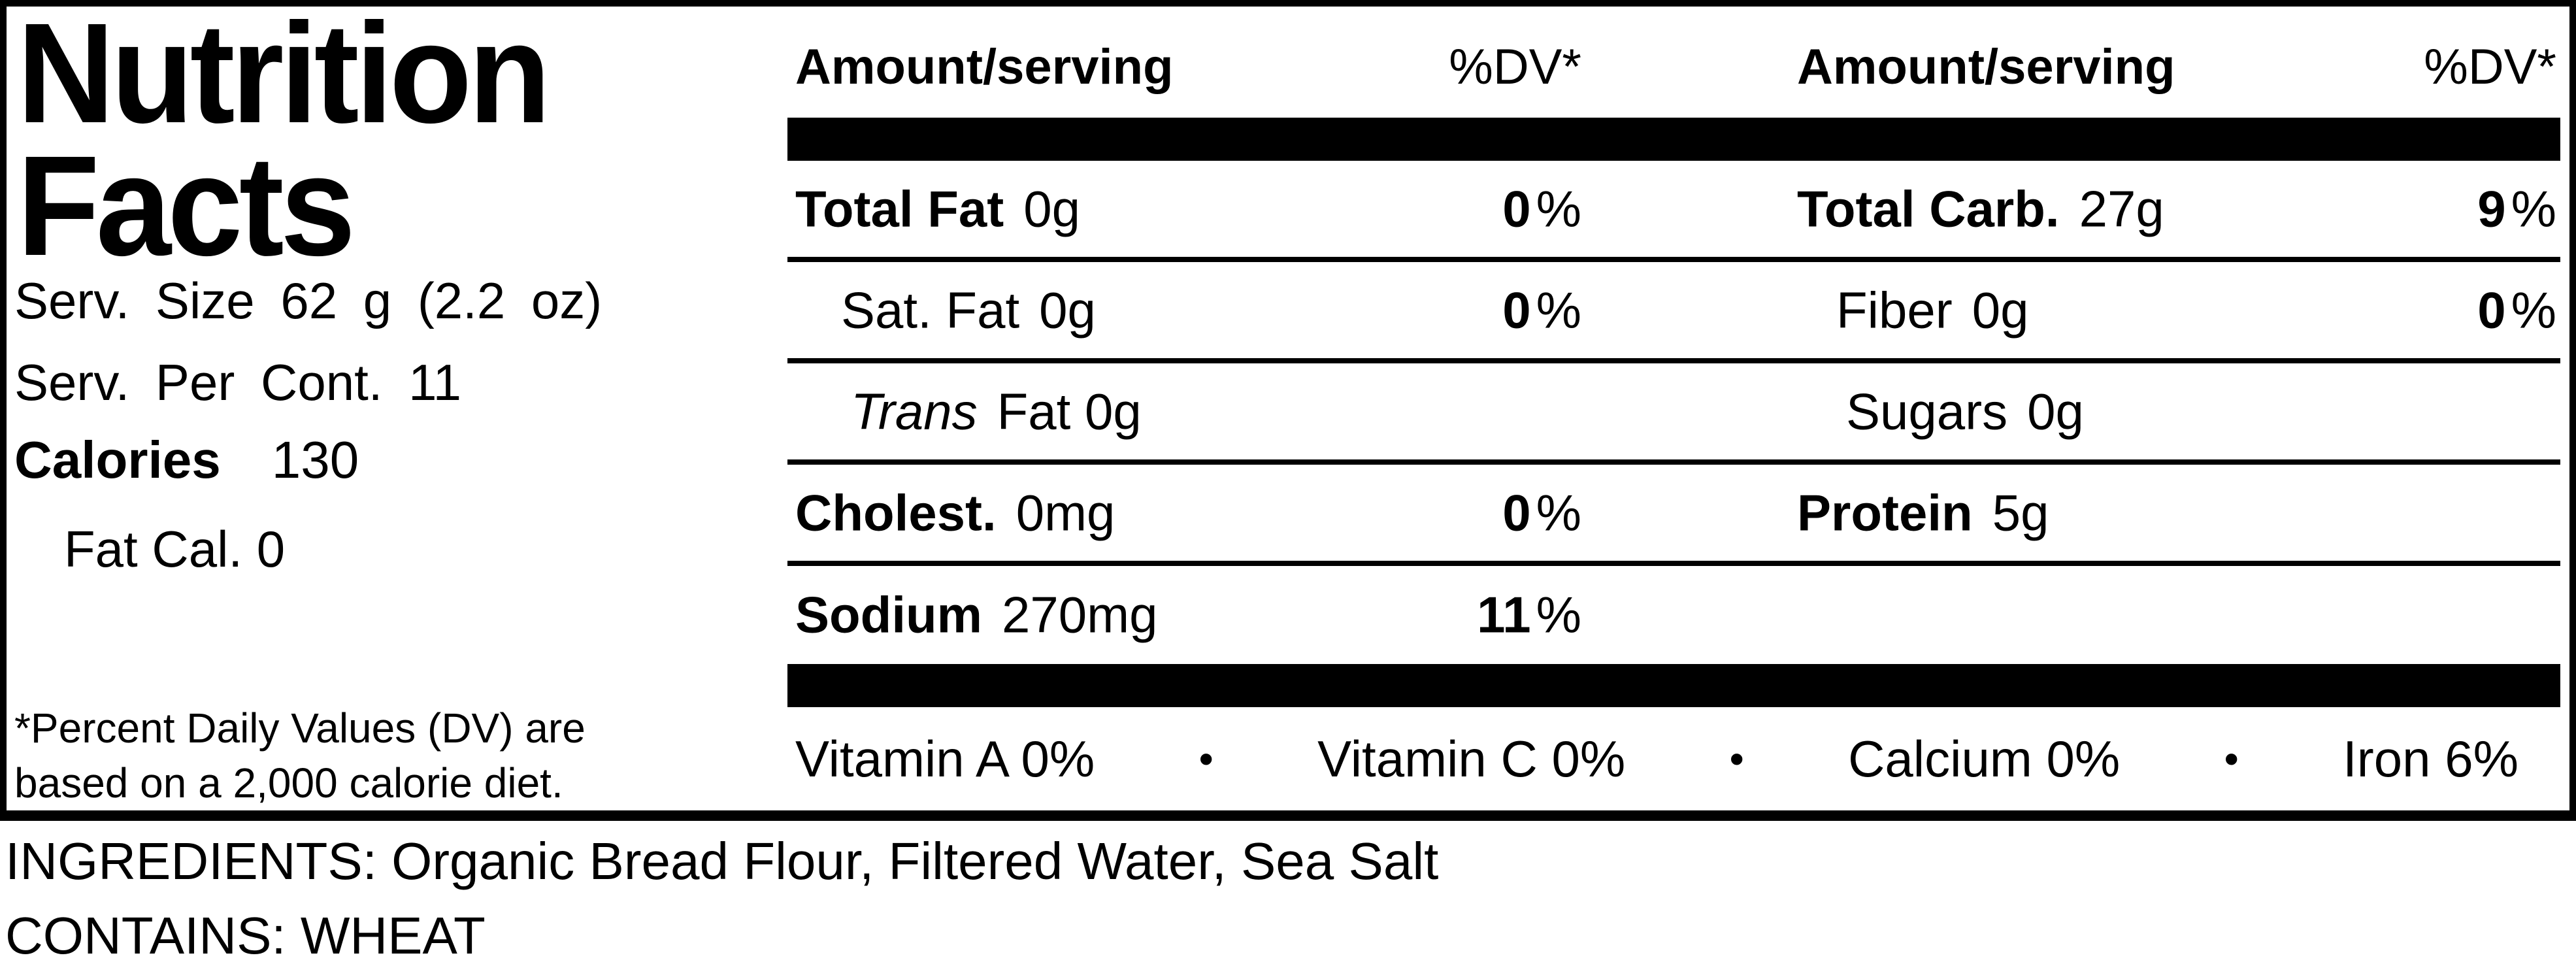  Describe the element at coordinates (2490, 67) in the screenshot. I see `percent-dv-header-right: %DV*` at that location.